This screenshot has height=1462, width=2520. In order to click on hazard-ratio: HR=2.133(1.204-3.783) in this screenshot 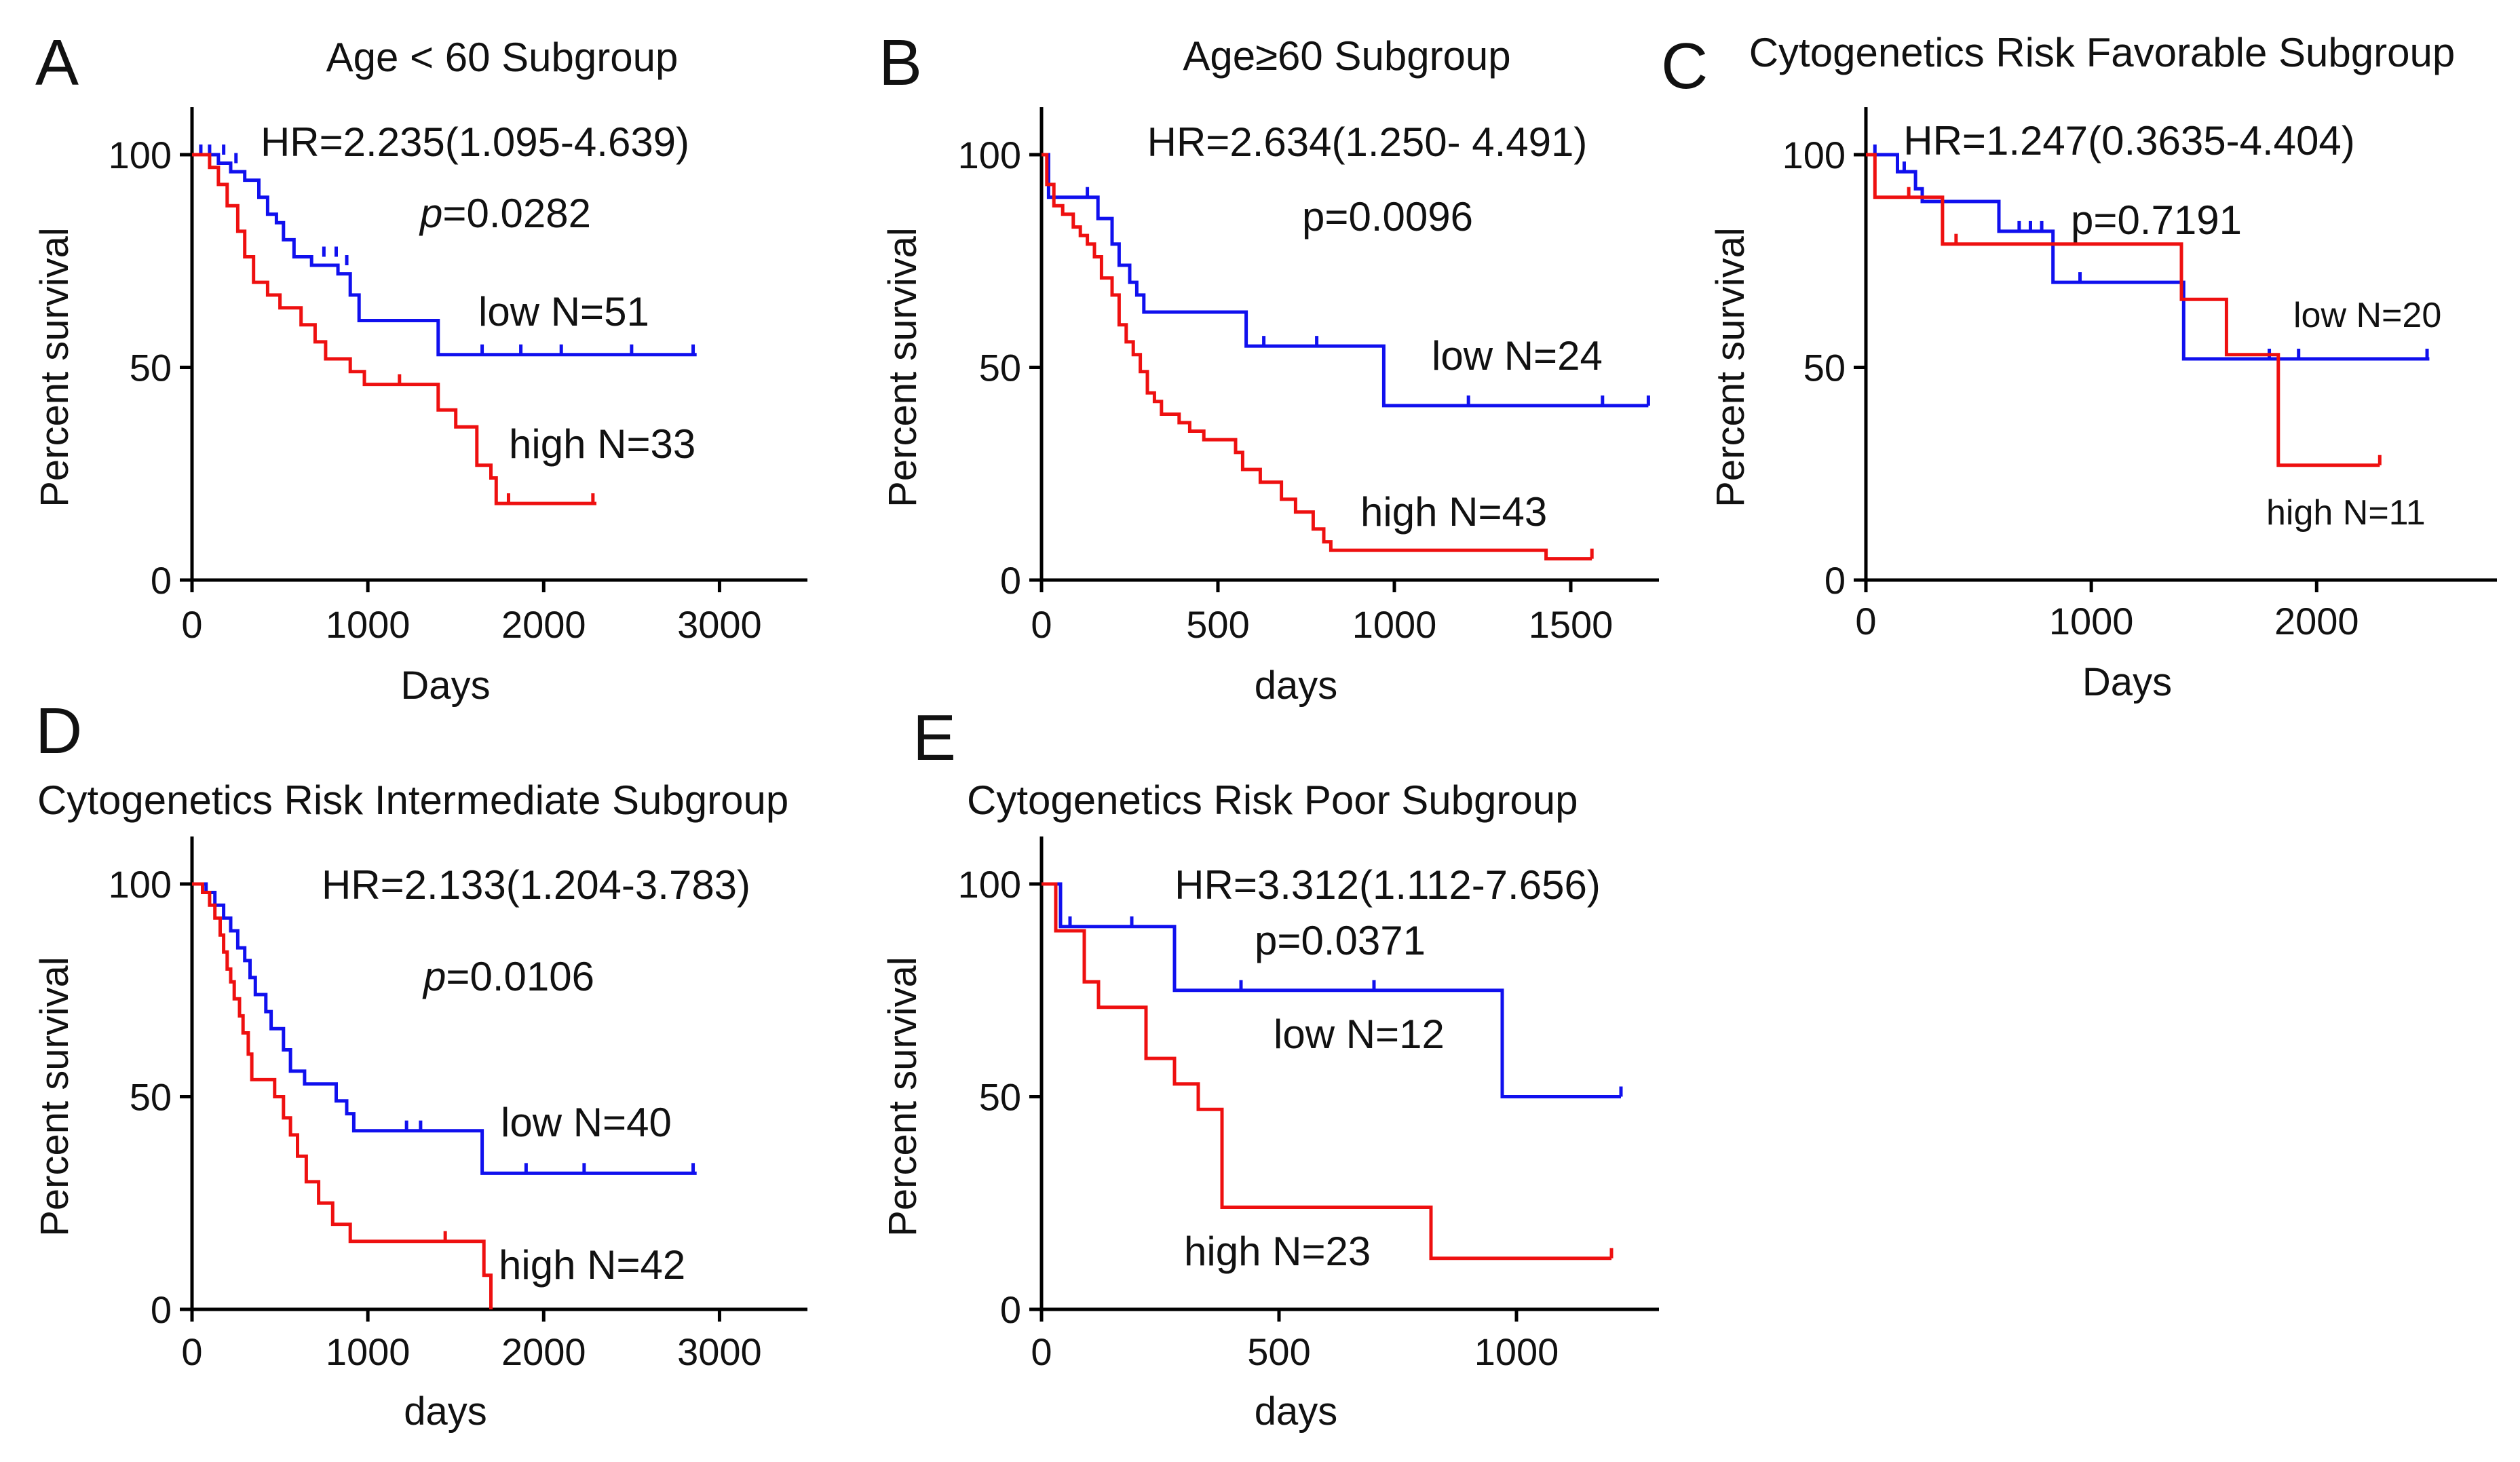, I will do `click(536, 885)`.